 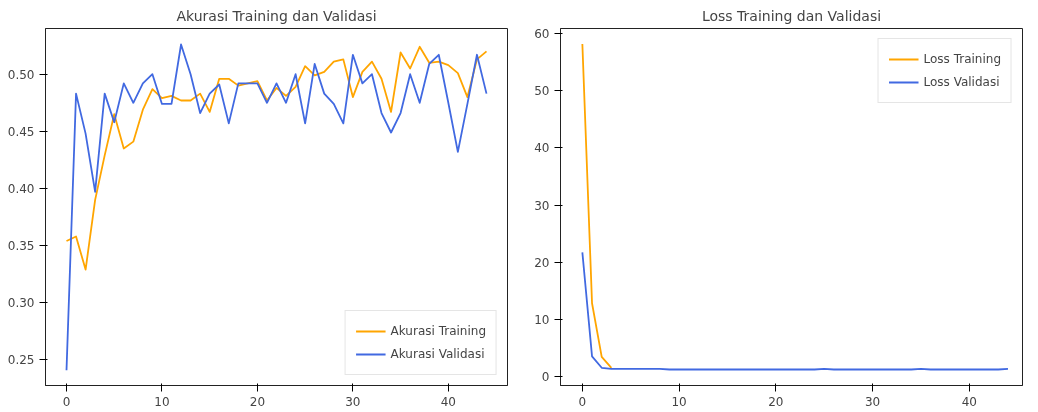 What do you see at coordinates (21, 360) in the screenshot?
I see `y-tick-label: 0.25` at bounding box center [21, 360].